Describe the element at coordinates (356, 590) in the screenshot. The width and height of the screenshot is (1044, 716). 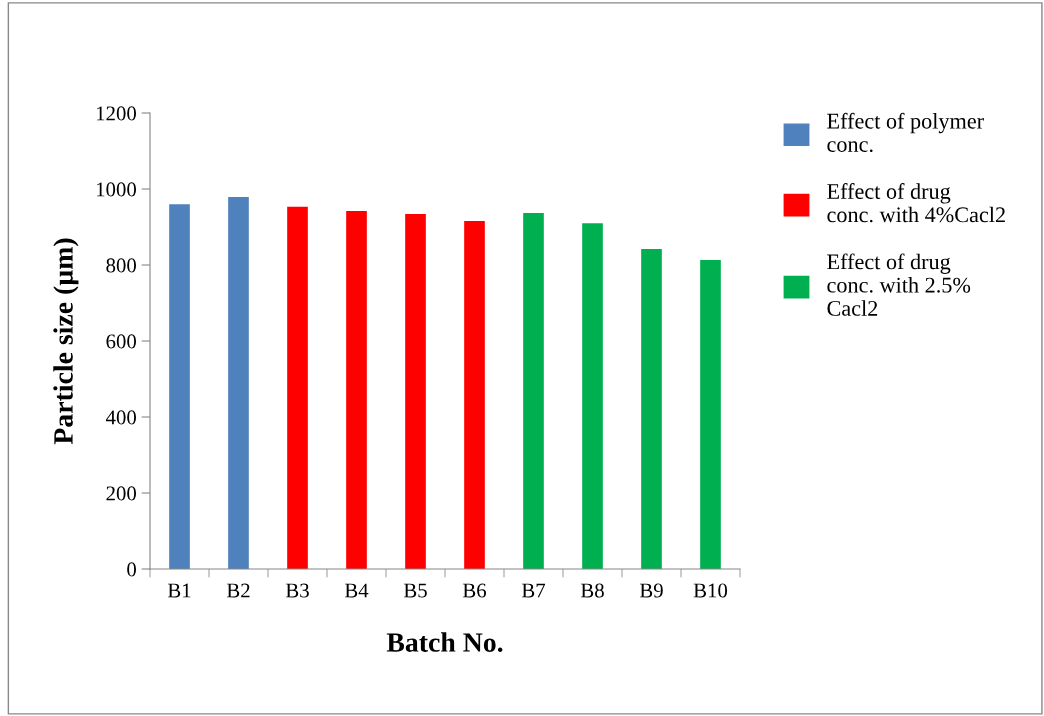
I see `x-tick-label: B4` at that location.